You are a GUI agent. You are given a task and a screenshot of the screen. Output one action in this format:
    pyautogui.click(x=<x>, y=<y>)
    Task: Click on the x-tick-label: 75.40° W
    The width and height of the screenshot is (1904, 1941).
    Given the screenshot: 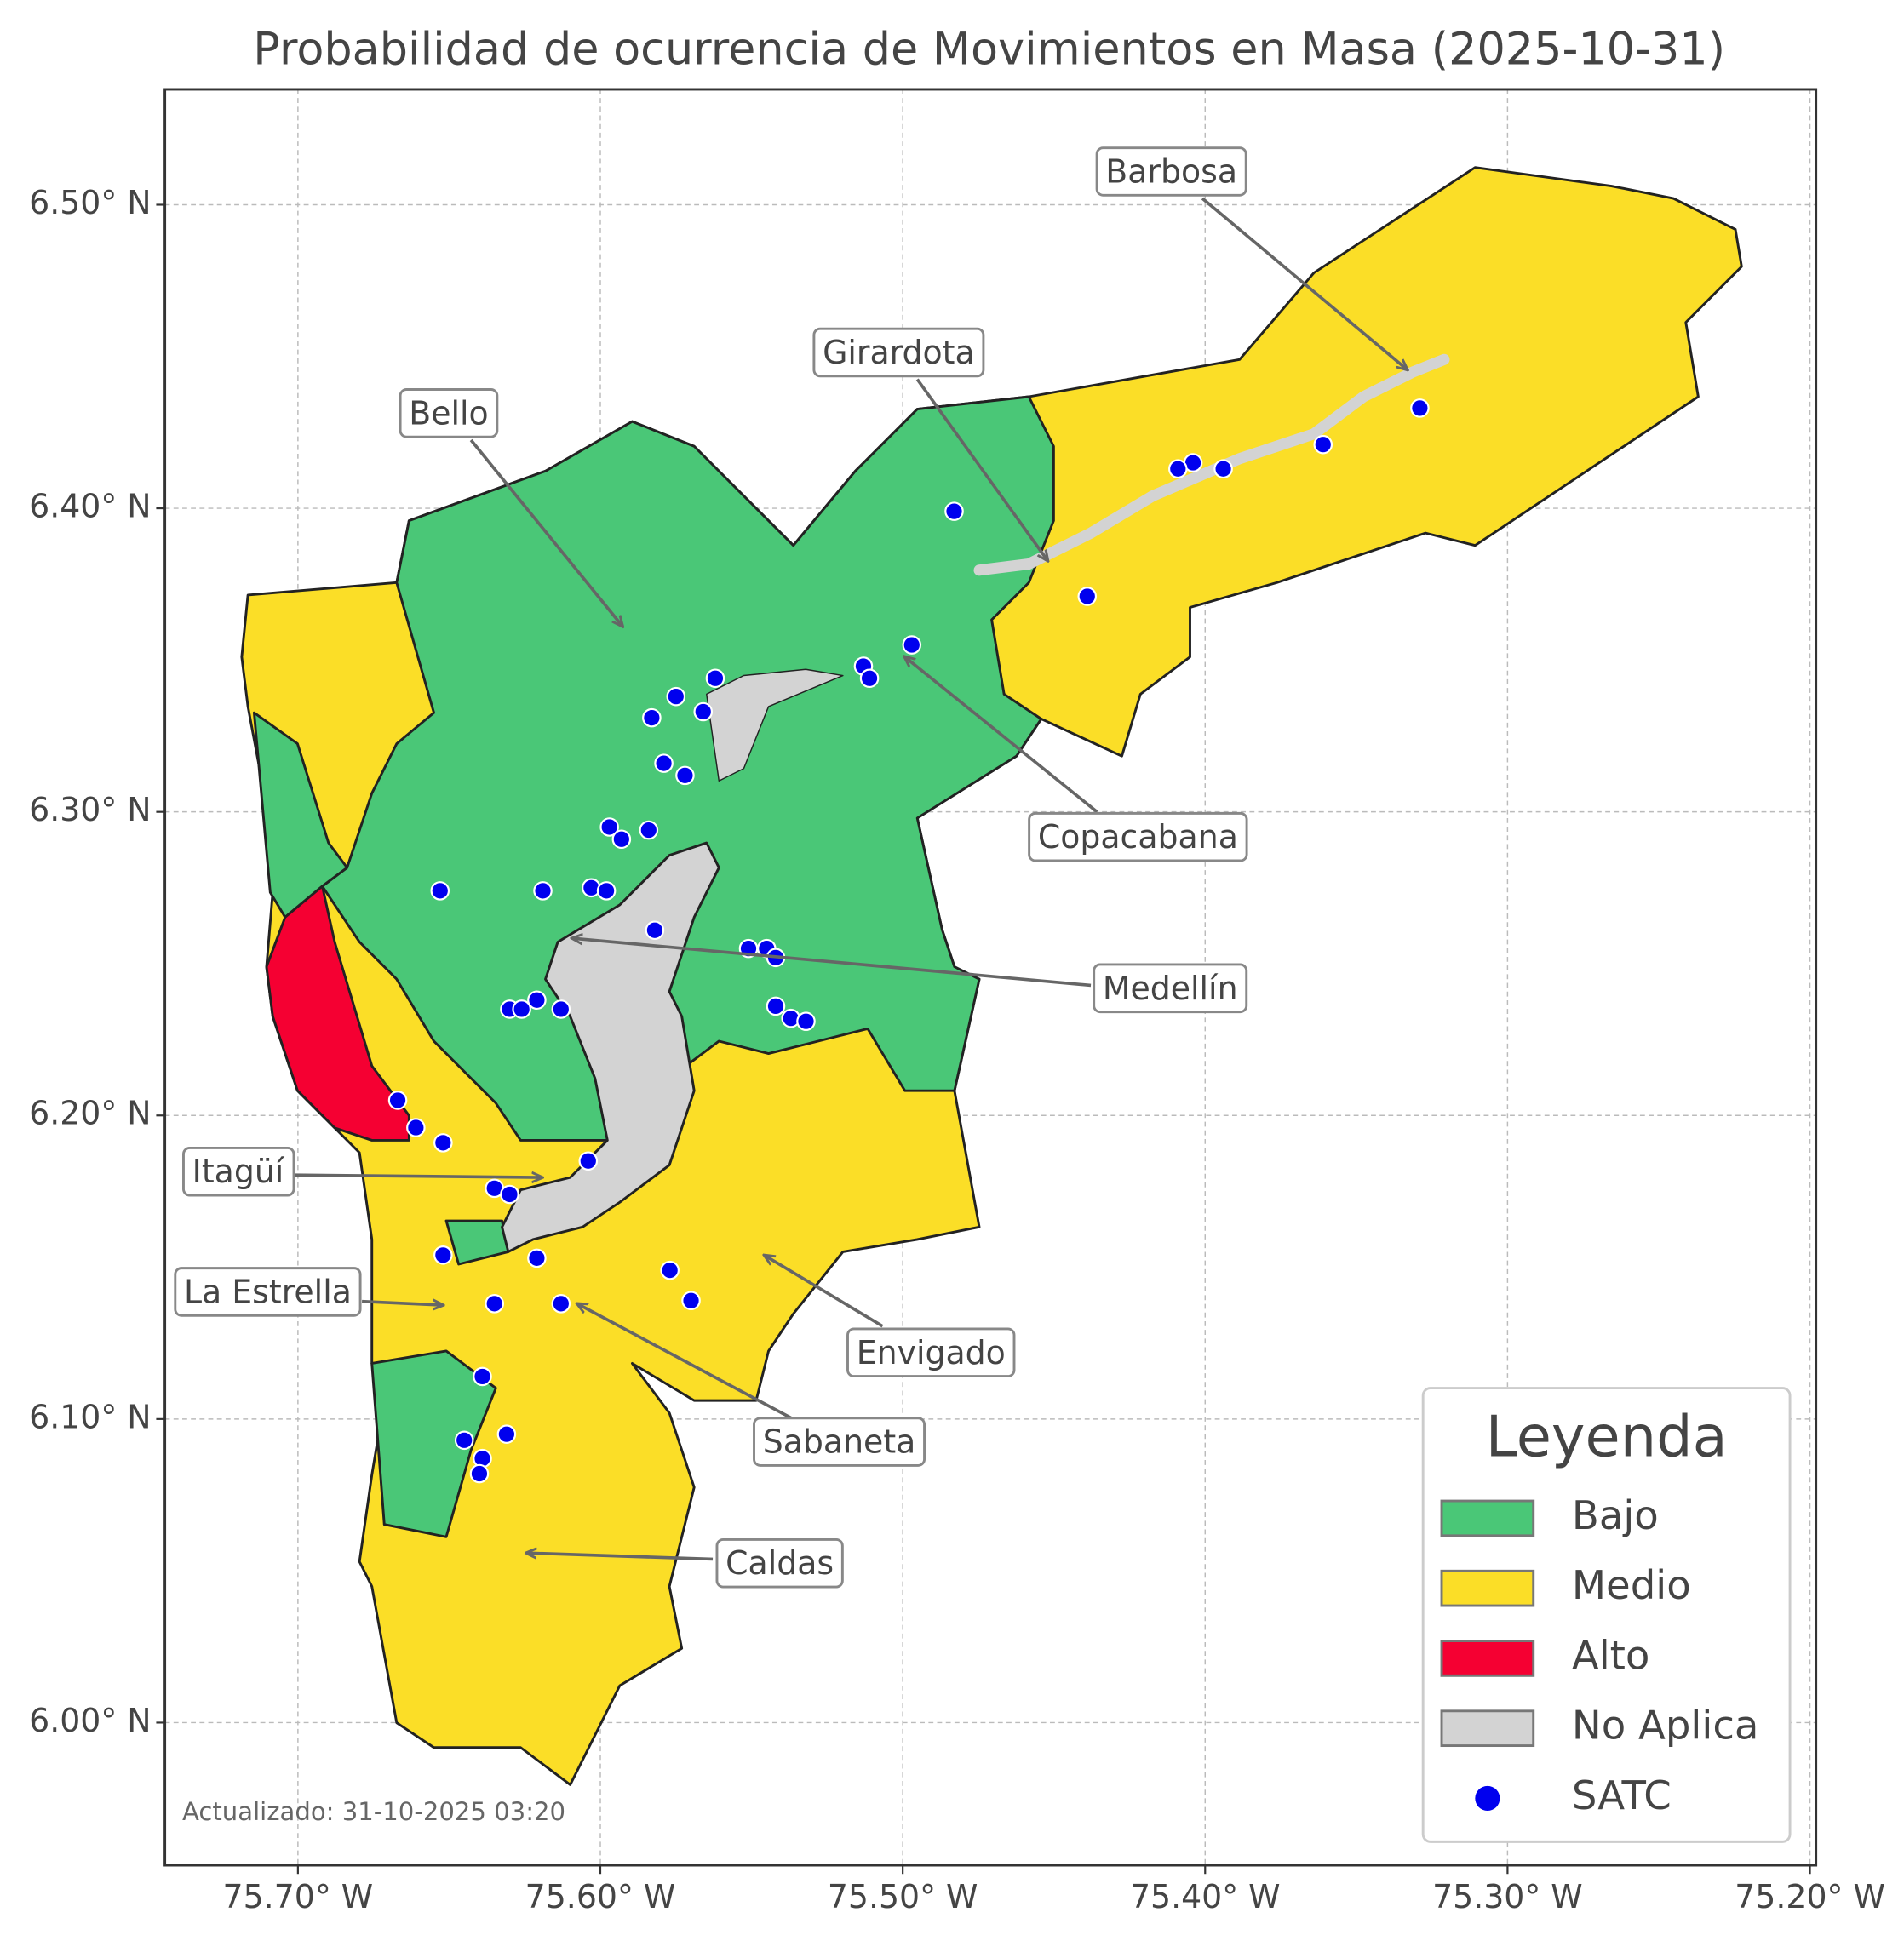 What is the action you would take?
    pyautogui.click(x=1205, y=1896)
    